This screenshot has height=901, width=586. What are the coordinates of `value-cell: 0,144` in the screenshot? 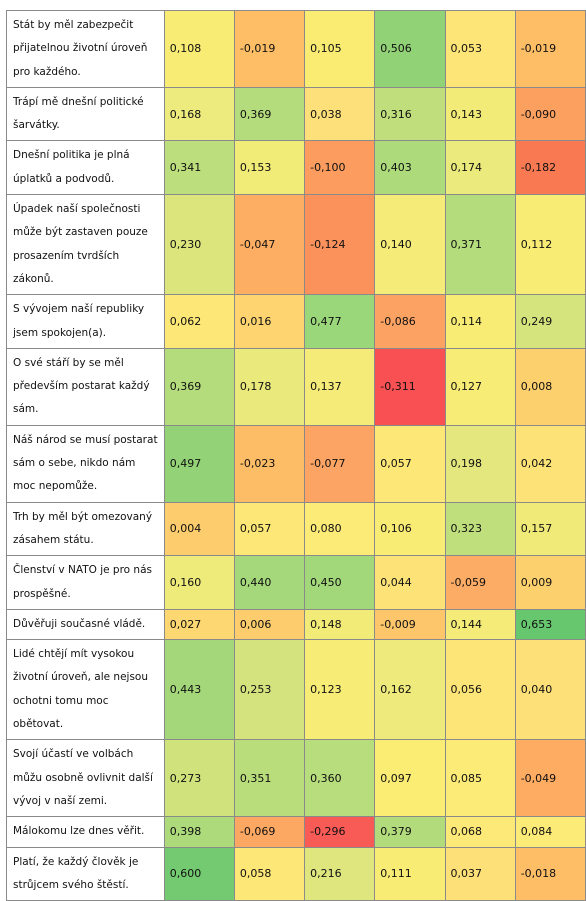 It's located at (480, 624).